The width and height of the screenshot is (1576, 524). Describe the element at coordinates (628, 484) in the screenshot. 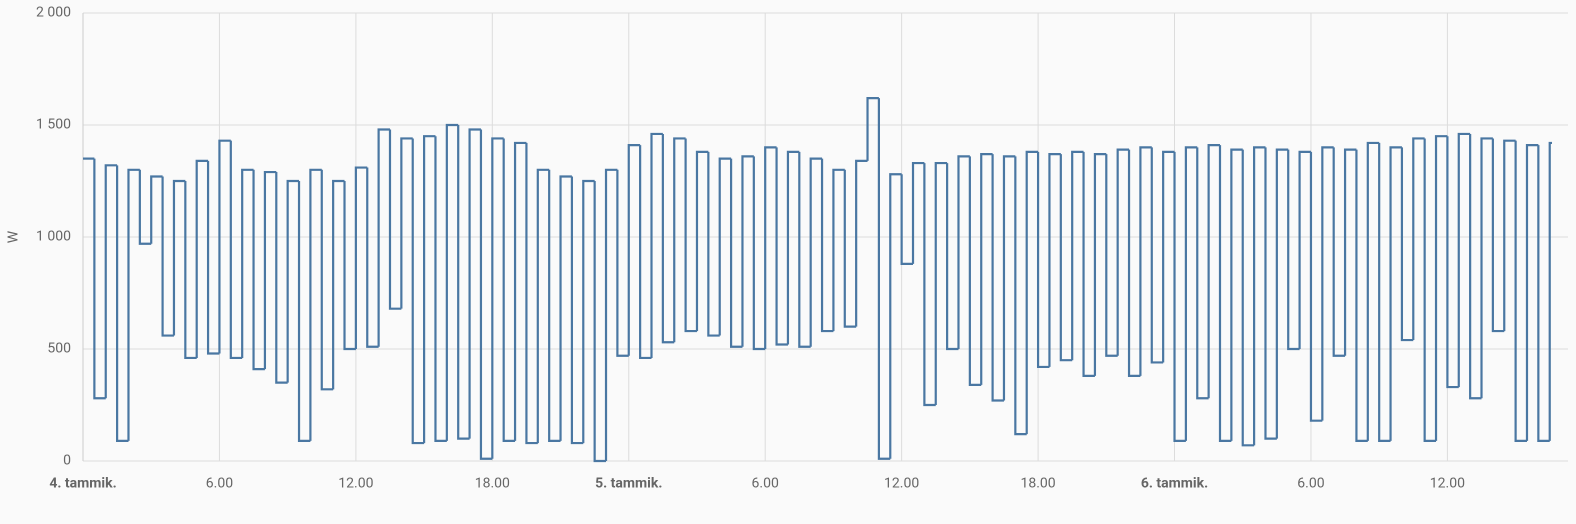

I see `x-tick-label: 5. tammik.` at that location.